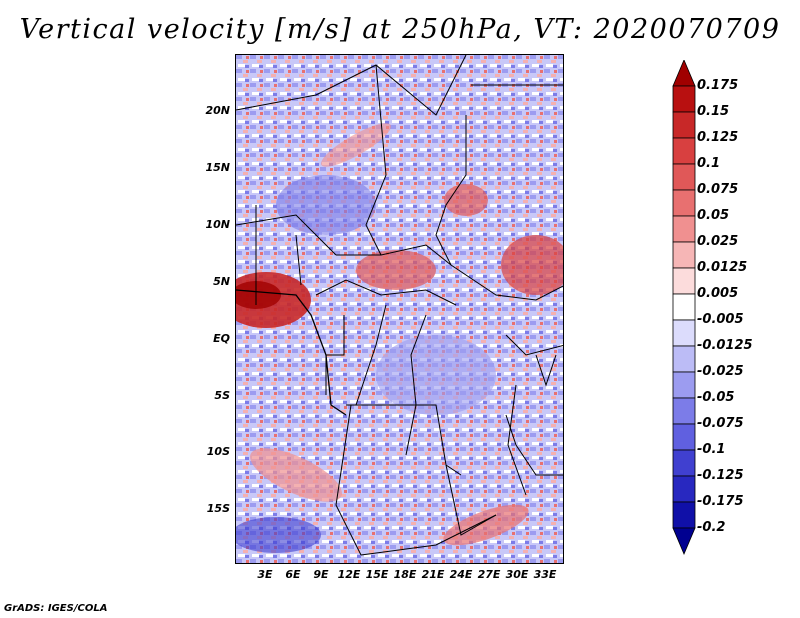  Describe the element at coordinates (326, 205) in the screenshot. I see `downdraft-region-north` at that location.